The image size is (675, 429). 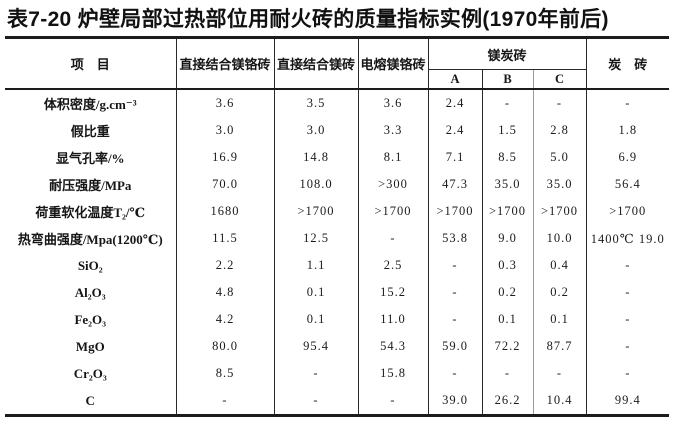 I want to click on cell: 11.0, so click(x=393, y=319).